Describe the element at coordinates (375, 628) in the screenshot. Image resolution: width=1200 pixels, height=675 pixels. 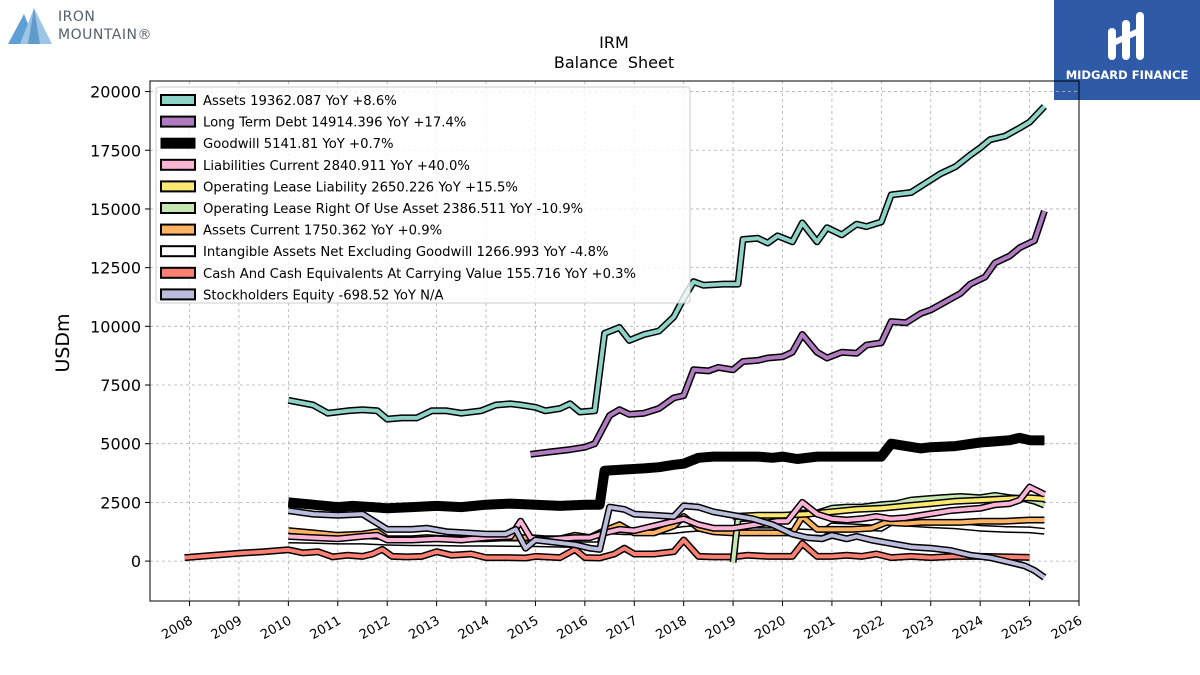
I see `x-tick-label: 2012` at that location.